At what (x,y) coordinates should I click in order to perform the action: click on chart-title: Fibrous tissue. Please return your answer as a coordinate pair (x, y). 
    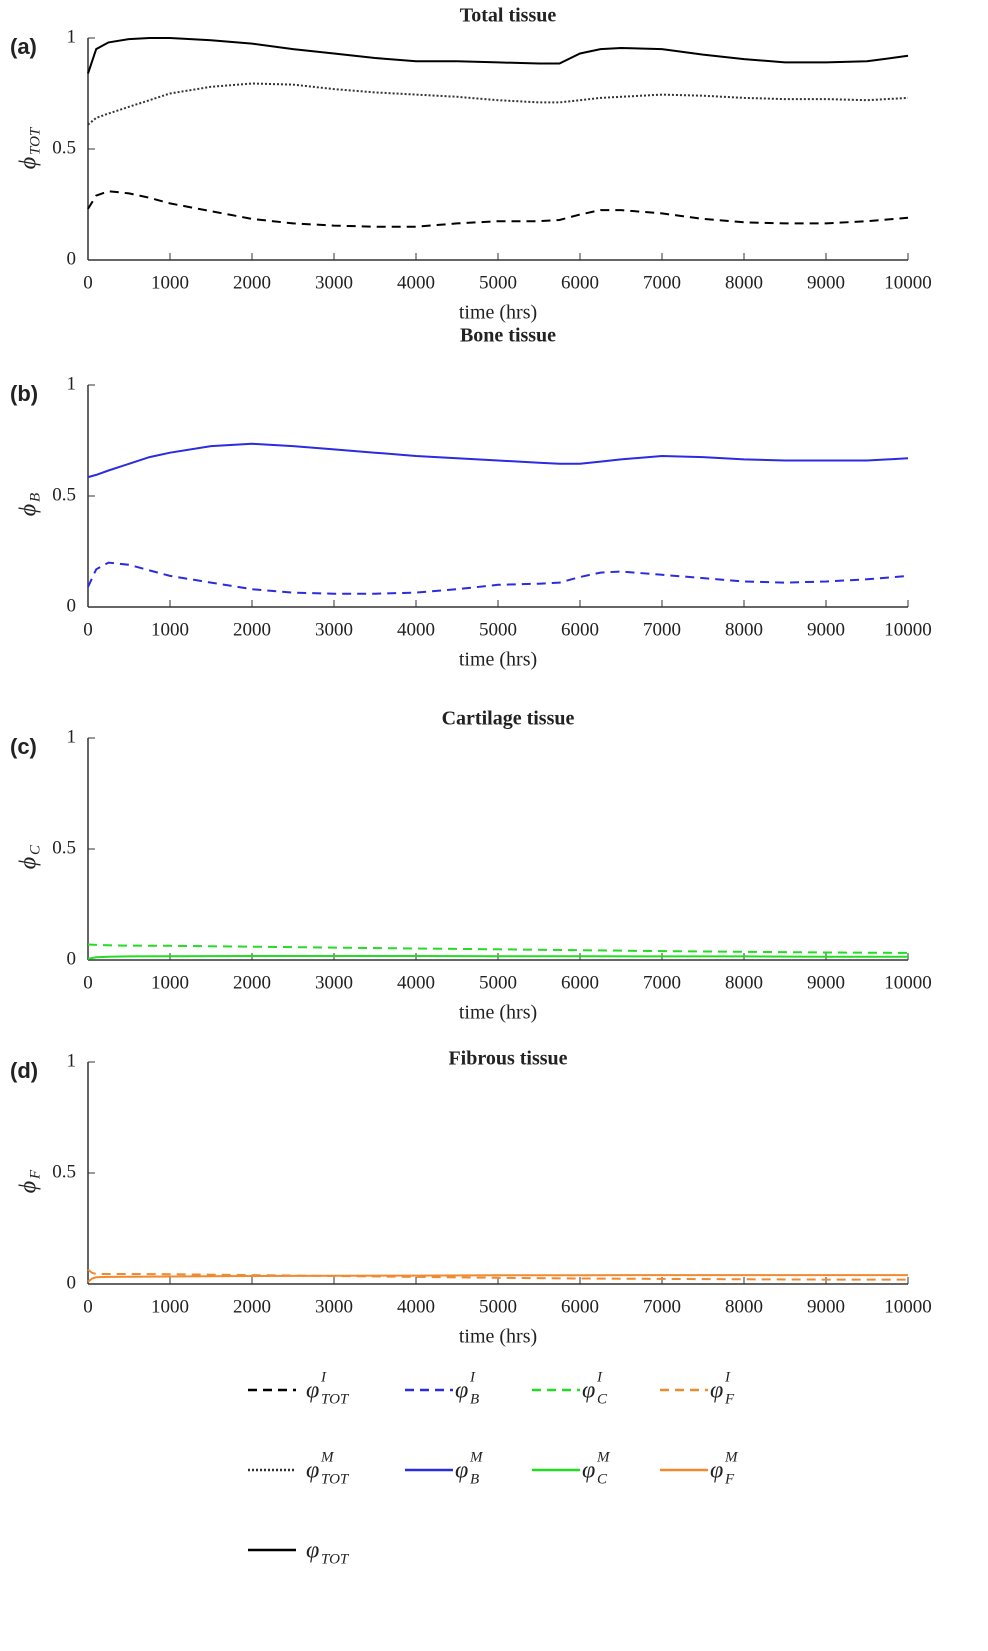
    Looking at the image, I should click on (507, 1059).